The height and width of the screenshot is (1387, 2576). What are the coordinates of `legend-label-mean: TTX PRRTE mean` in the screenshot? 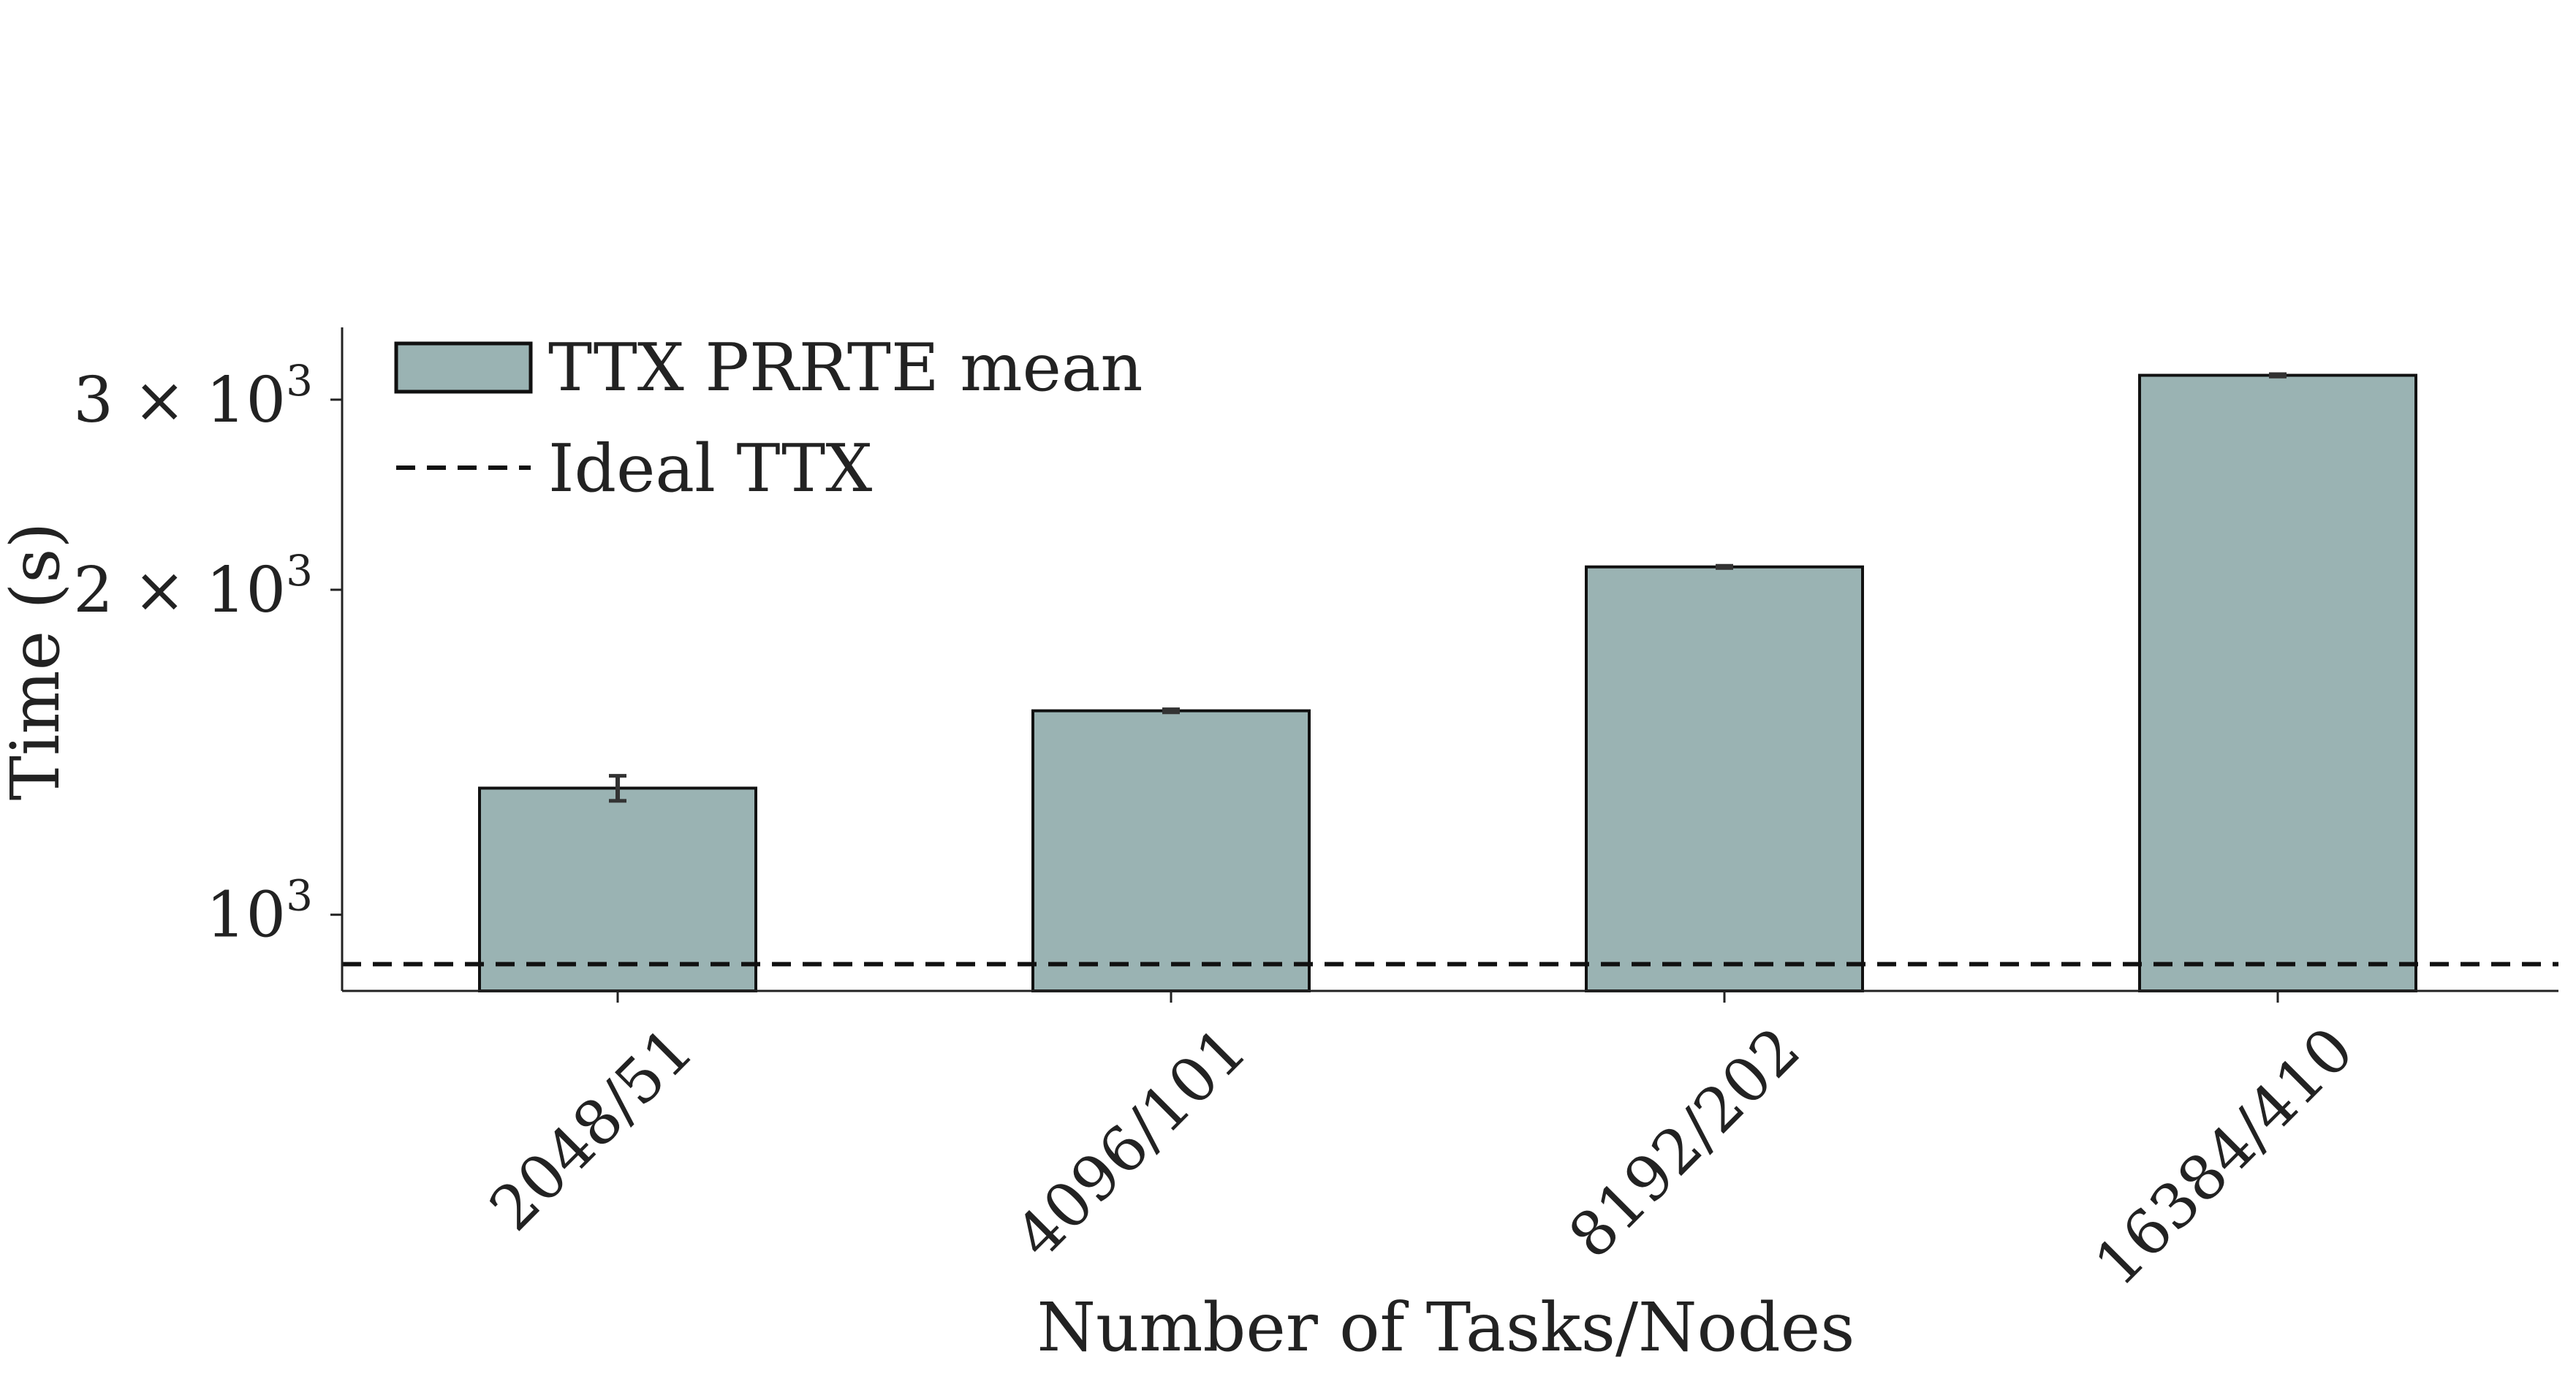 It's located at (845, 368).